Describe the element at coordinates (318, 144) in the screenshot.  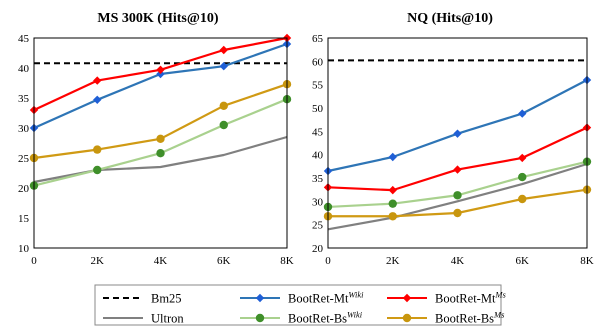
I see `y-tick-labels: 20 25 30 35 40 45 50 55 60 65` at that location.